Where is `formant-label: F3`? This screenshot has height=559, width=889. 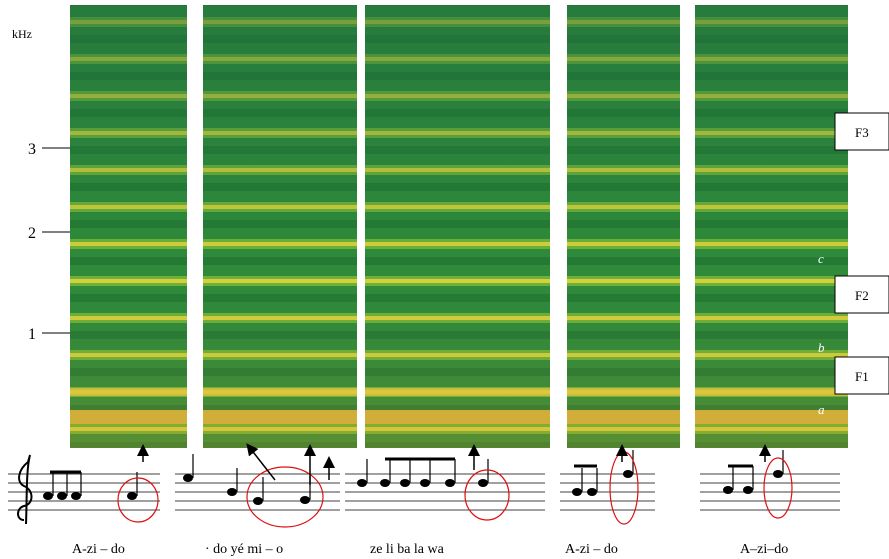 formant-label: F3 is located at coordinates (862, 132).